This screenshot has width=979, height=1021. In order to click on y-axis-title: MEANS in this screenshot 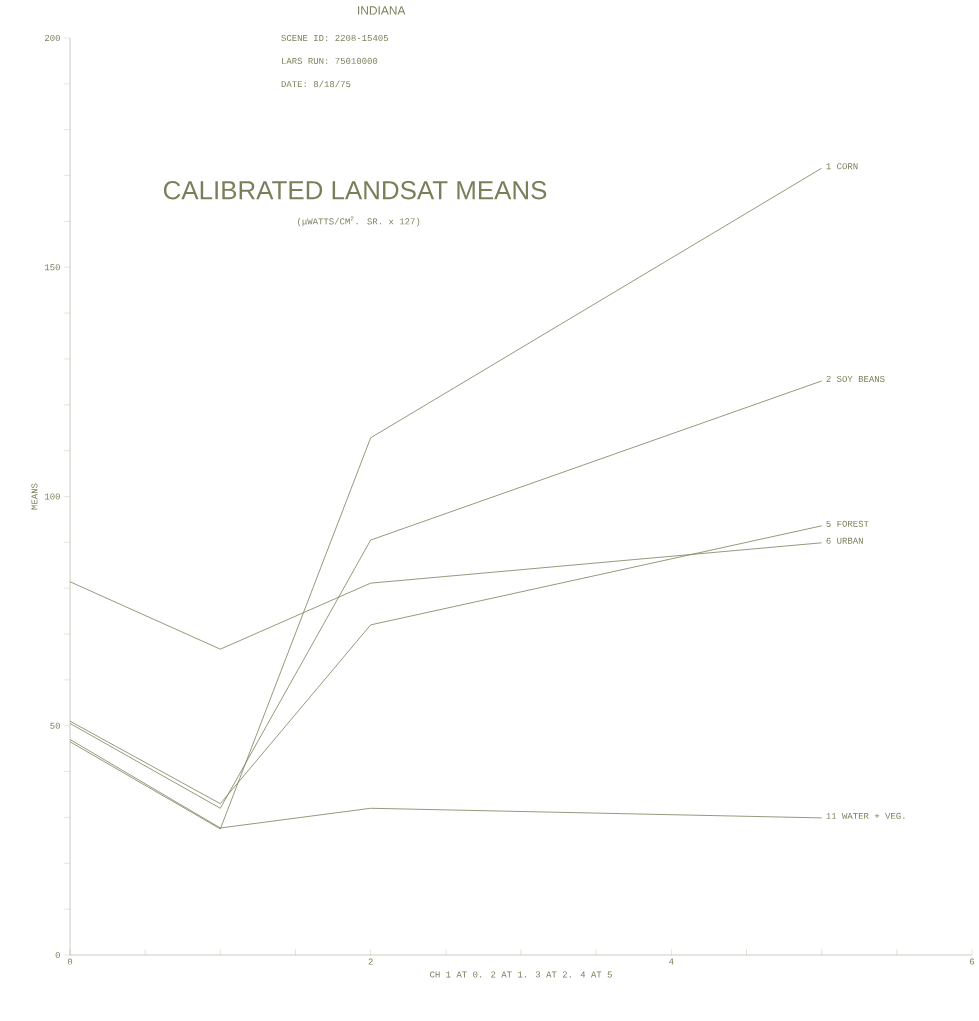, I will do `click(34, 496)`.